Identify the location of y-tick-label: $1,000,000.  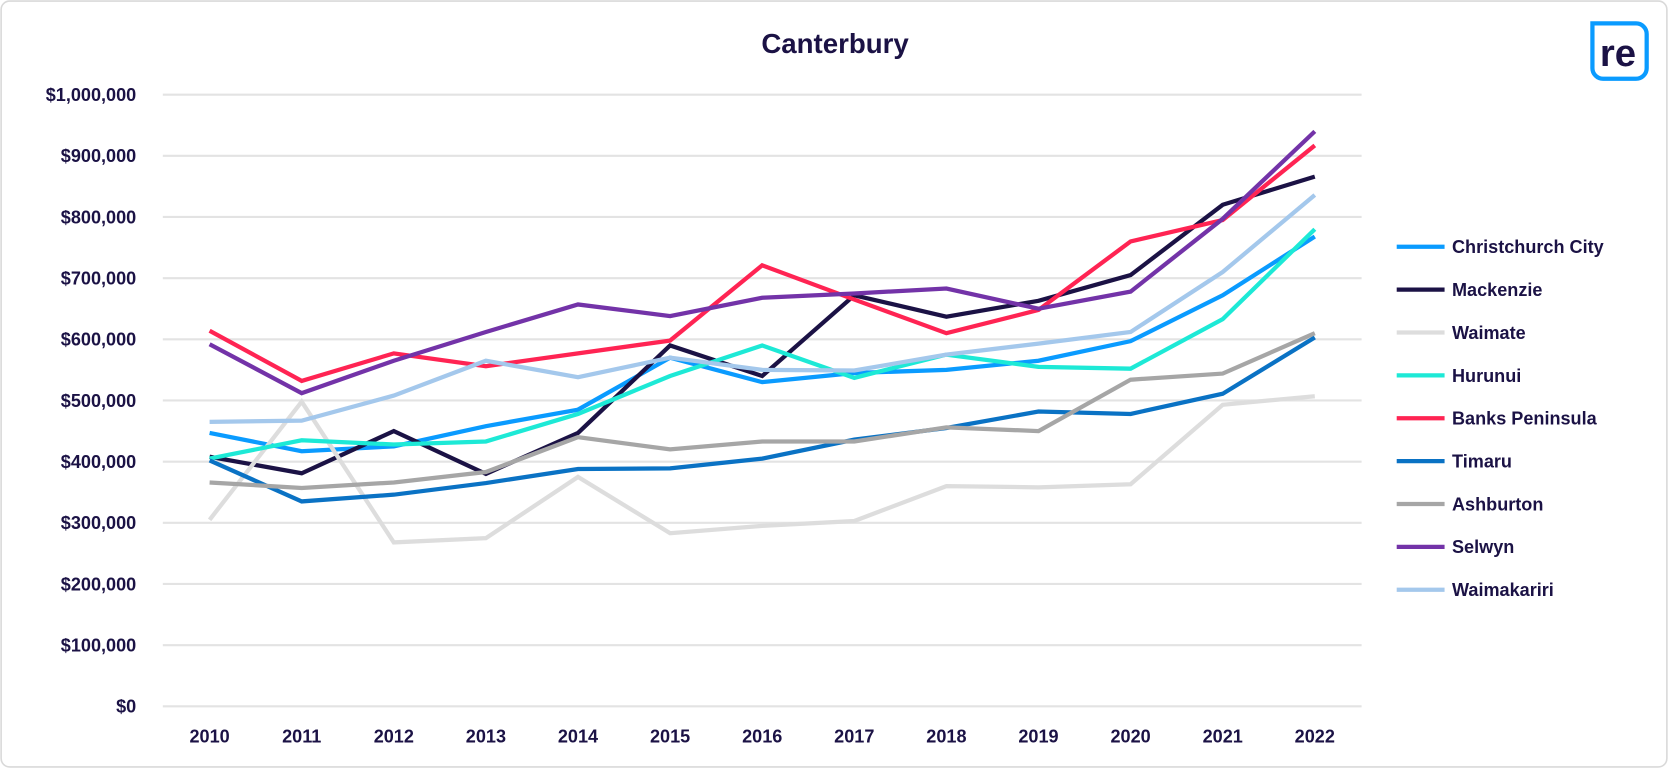
(91, 95).